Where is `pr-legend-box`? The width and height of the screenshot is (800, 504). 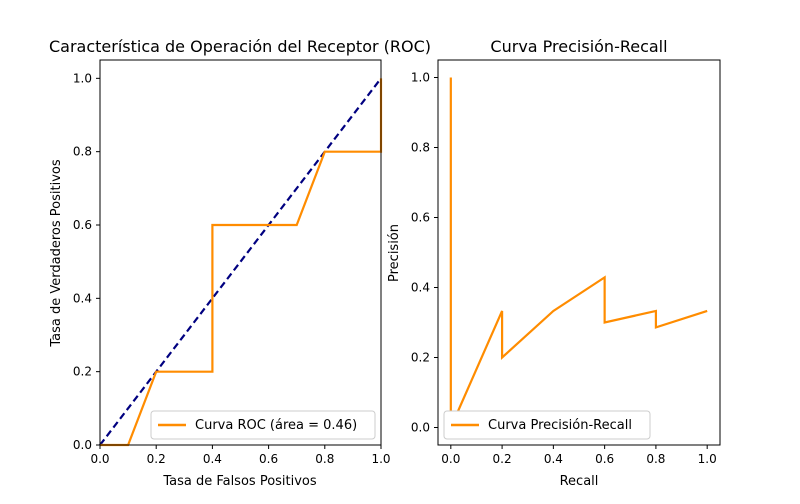 pr-legend-box is located at coordinates (547, 425).